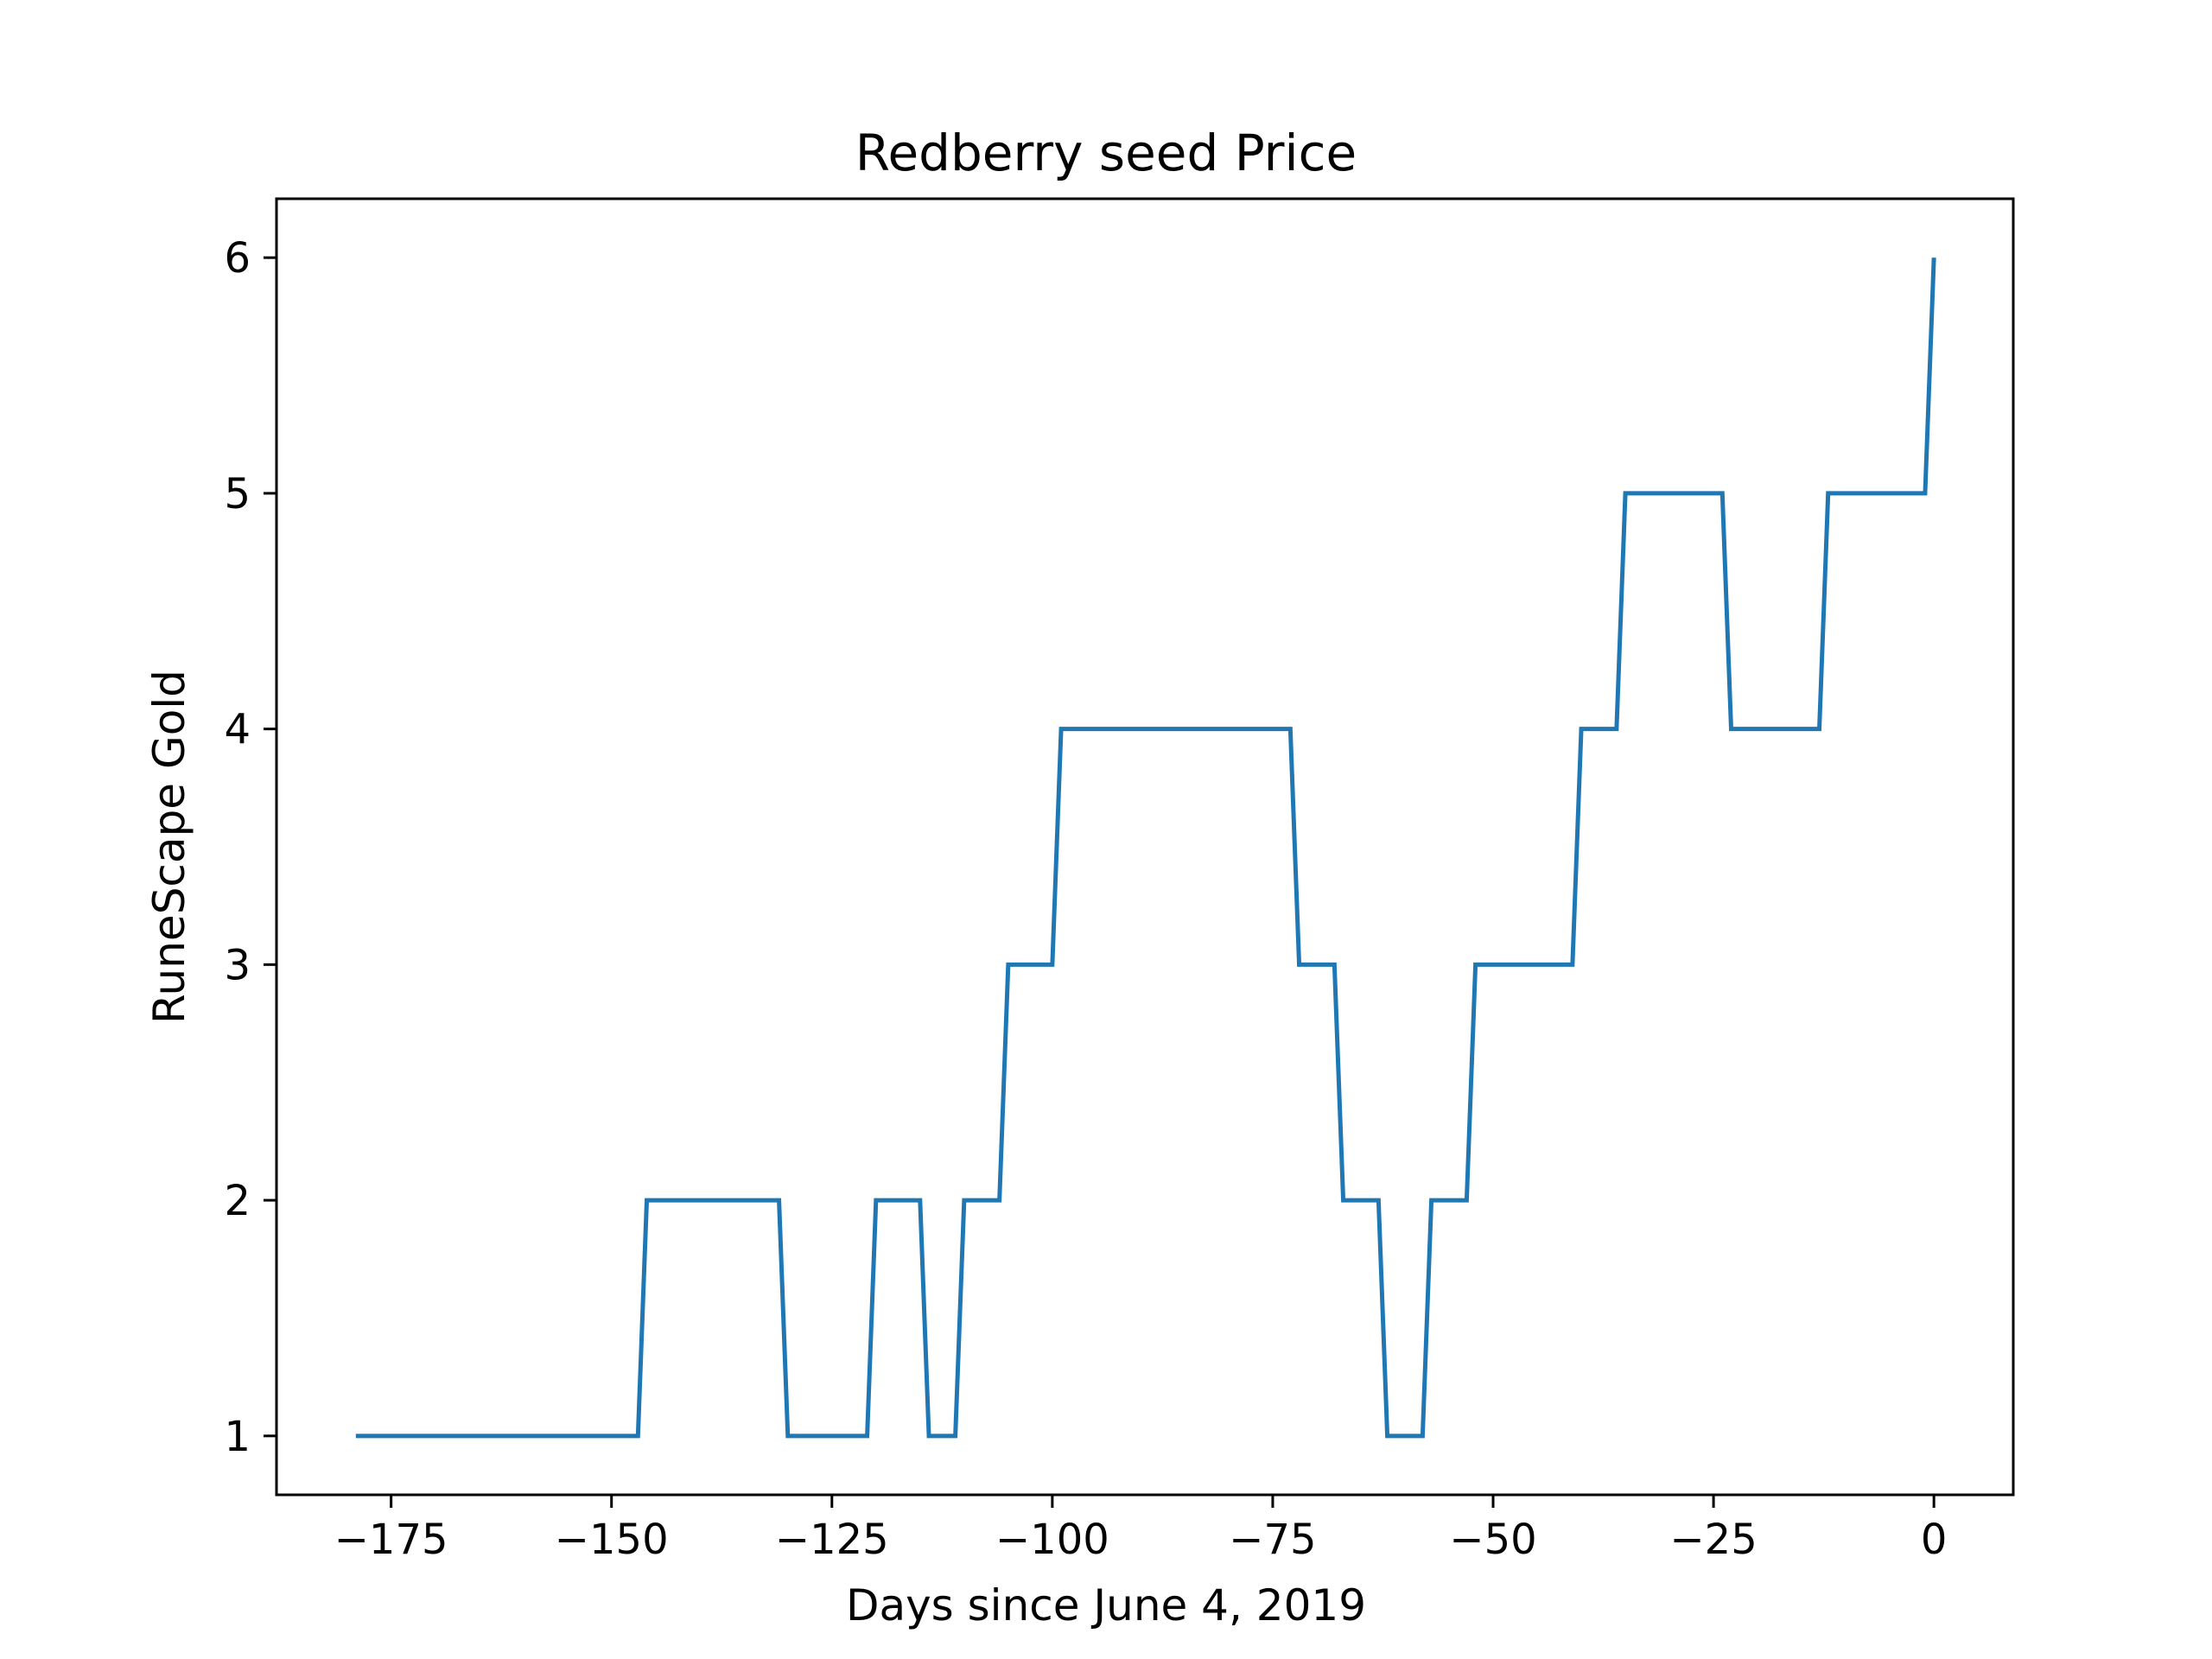 The height and width of the screenshot is (1659, 2212). I want to click on x-tick-label: −50, so click(1492, 1540).